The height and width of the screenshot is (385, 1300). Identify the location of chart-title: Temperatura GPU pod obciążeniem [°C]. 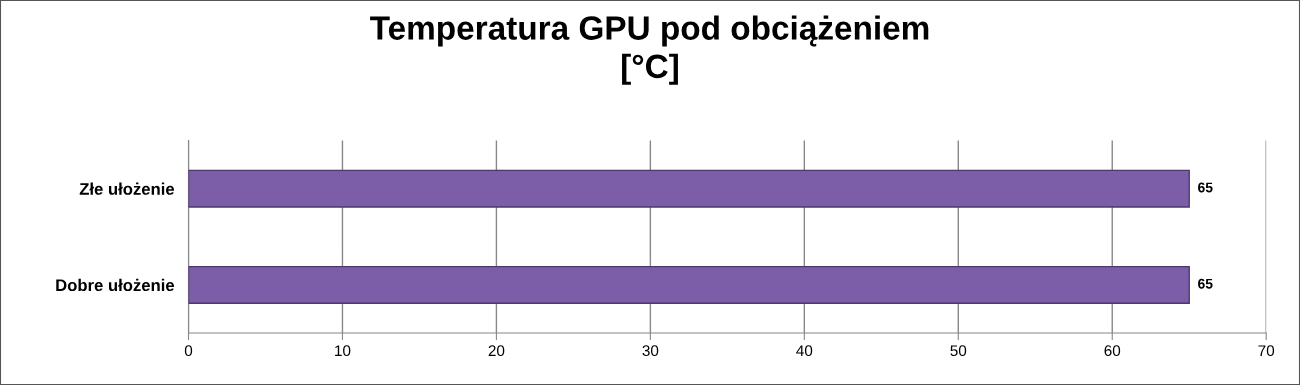
(649, 50).